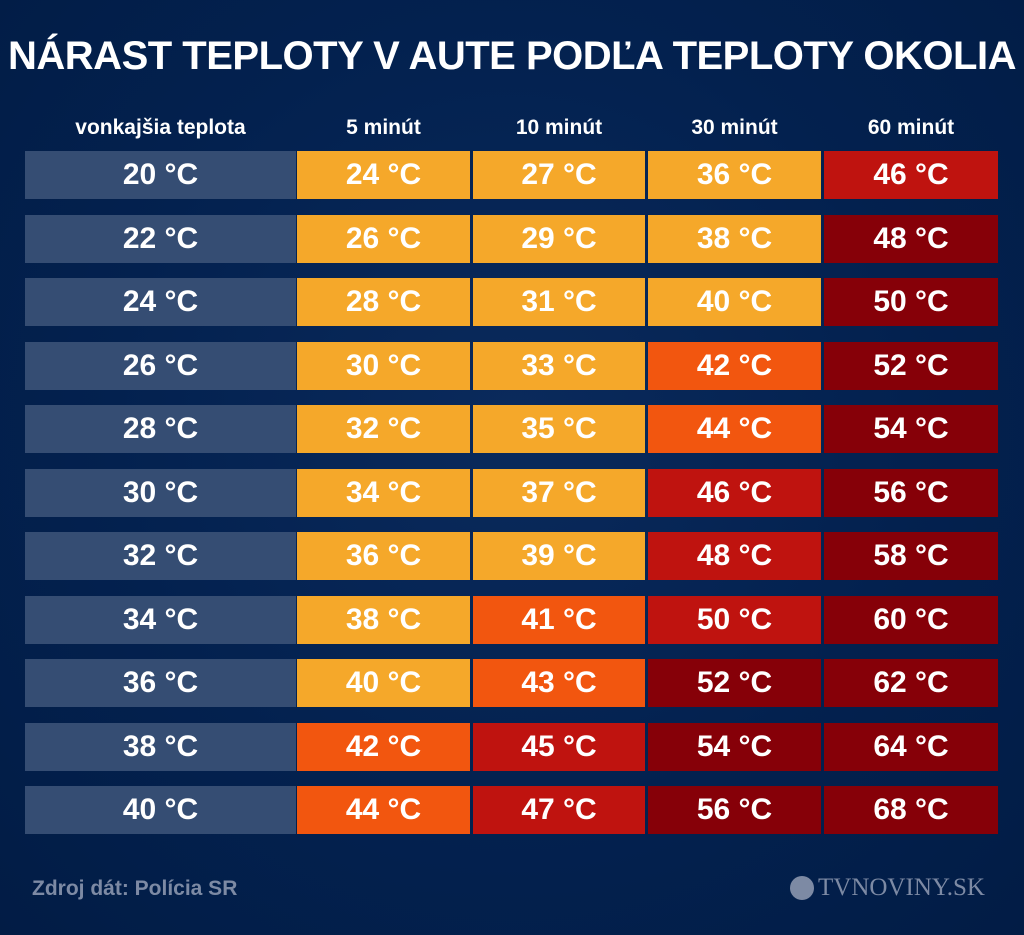 Image resolution: width=1024 pixels, height=935 pixels. What do you see at coordinates (901, 887) in the screenshot?
I see `logo-text: TVNOVINY.SK` at bounding box center [901, 887].